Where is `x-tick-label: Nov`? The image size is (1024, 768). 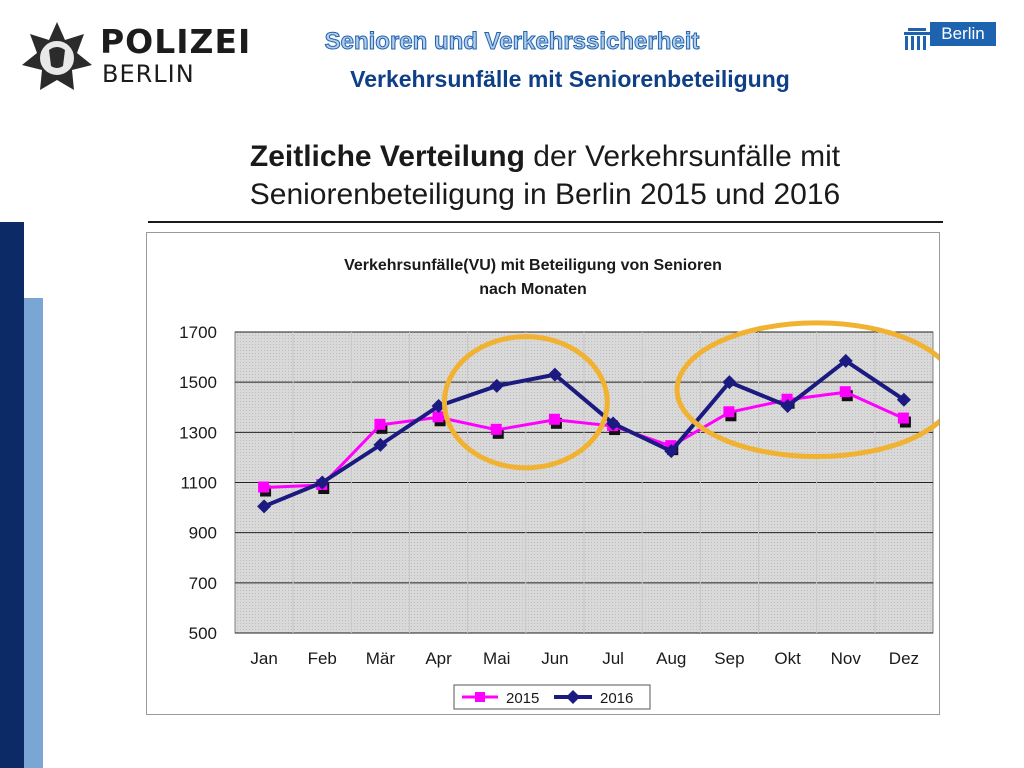 x-tick-label: Nov is located at coordinates (846, 658).